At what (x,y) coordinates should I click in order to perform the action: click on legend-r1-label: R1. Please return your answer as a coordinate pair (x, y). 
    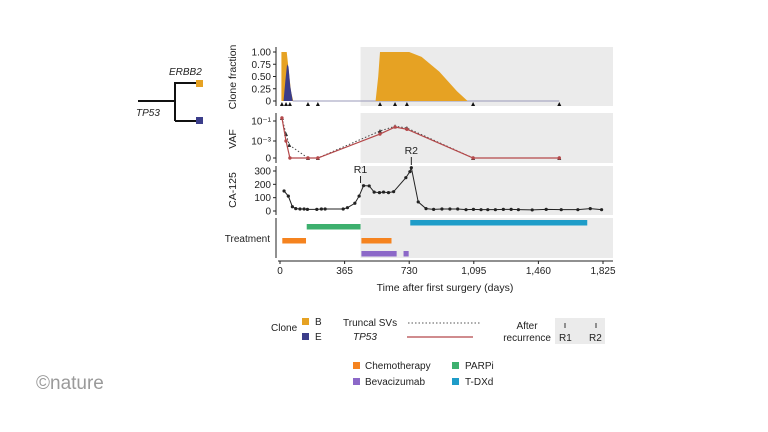
    Looking at the image, I should click on (565, 338).